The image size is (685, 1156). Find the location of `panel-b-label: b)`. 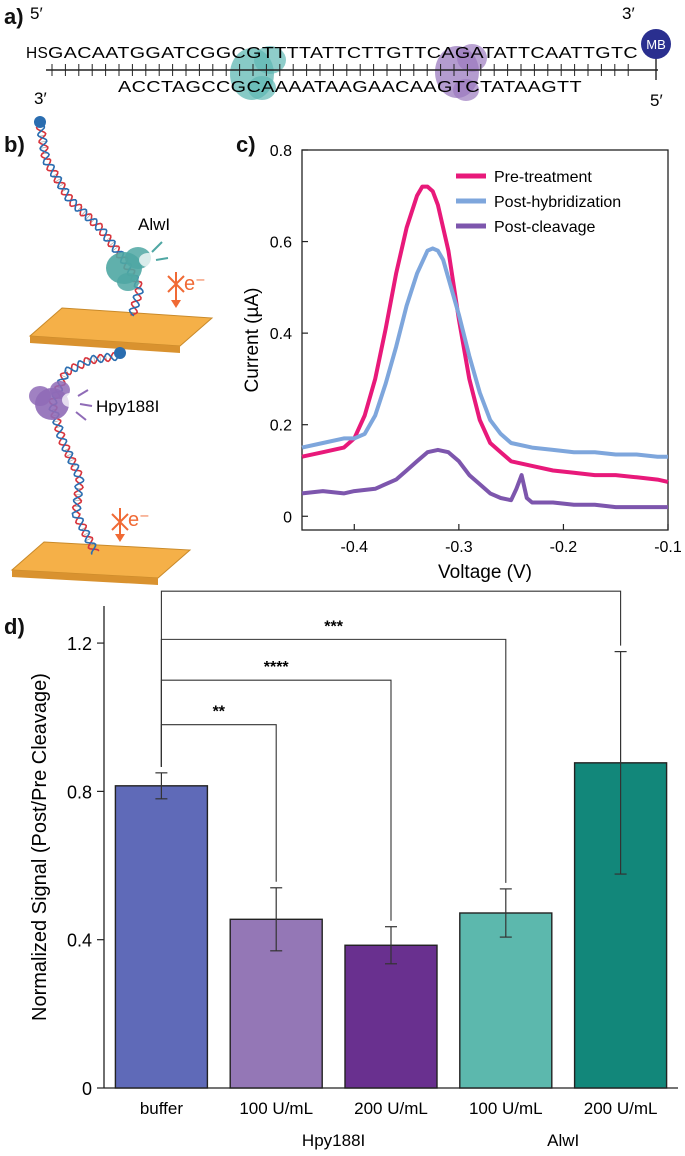

panel-b-label: b) is located at coordinates (14, 144).